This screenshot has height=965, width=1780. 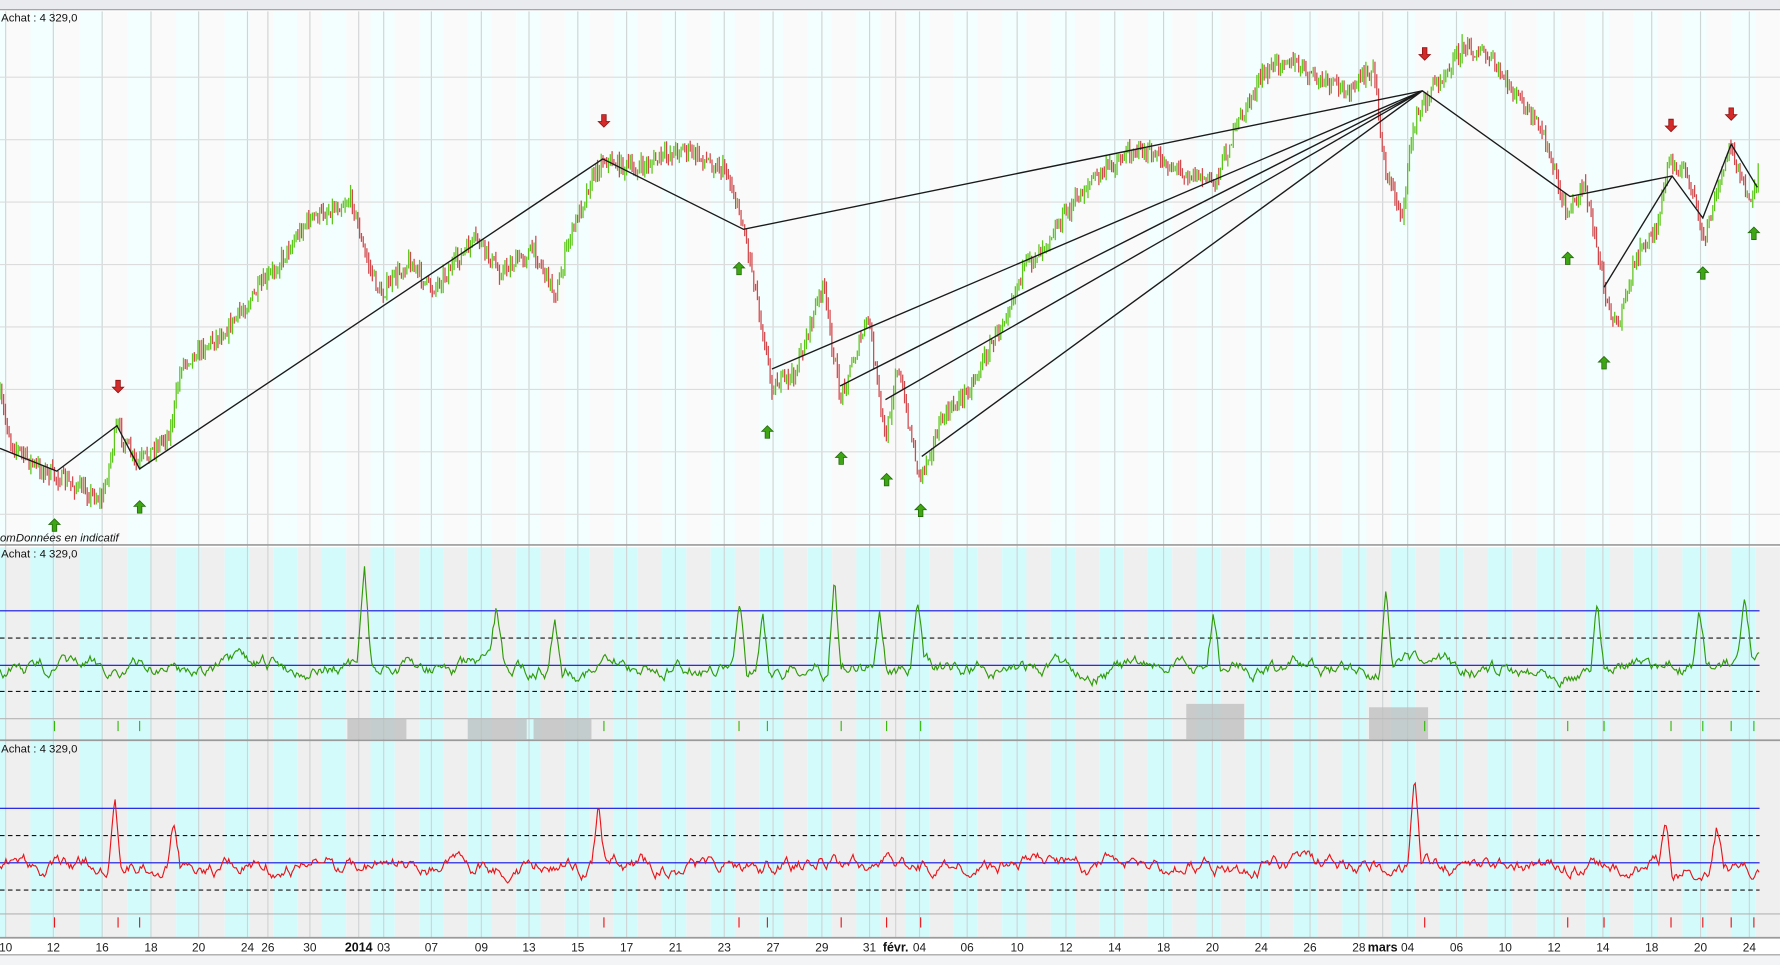 What do you see at coordinates (103, 947) in the screenshot?
I see `x-axis-tick-label: 16` at bounding box center [103, 947].